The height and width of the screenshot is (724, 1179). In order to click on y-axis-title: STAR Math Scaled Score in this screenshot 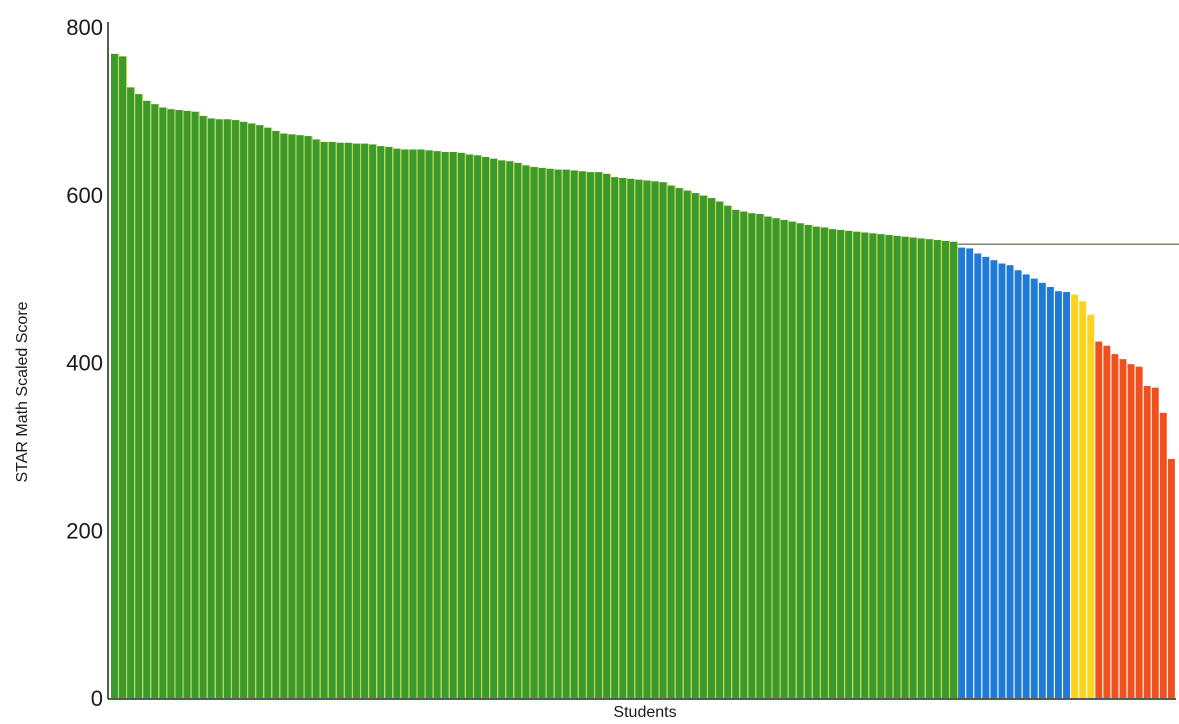, I will do `click(22, 391)`.